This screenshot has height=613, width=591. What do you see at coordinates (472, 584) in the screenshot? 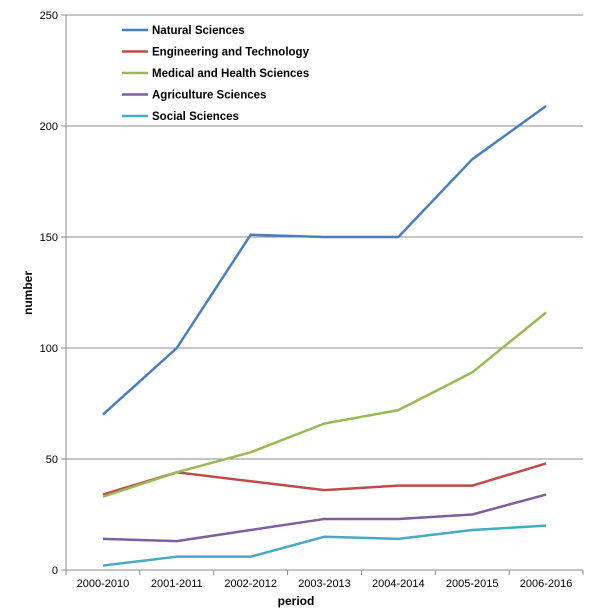
I see `x-tick-label: 2005-2015` at bounding box center [472, 584].